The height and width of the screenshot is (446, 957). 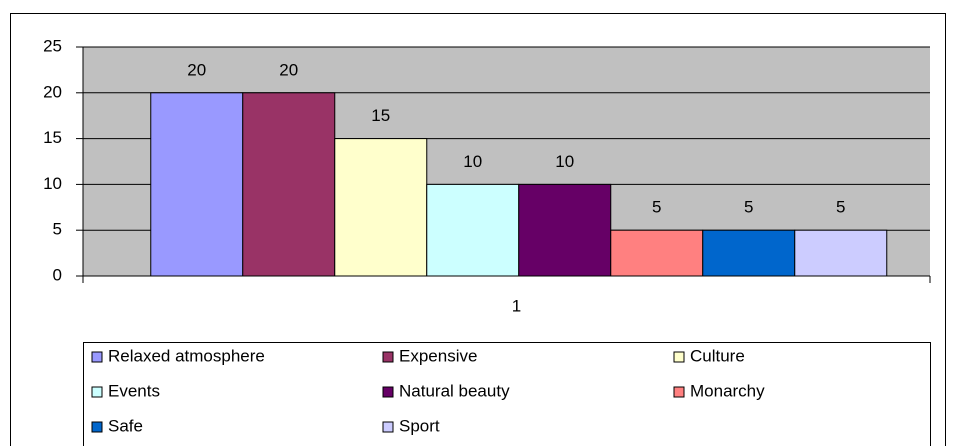 What do you see at coordinates (380, 115) in the screenshot?
I see `data-label: 15` at bounding box center [380, 115].